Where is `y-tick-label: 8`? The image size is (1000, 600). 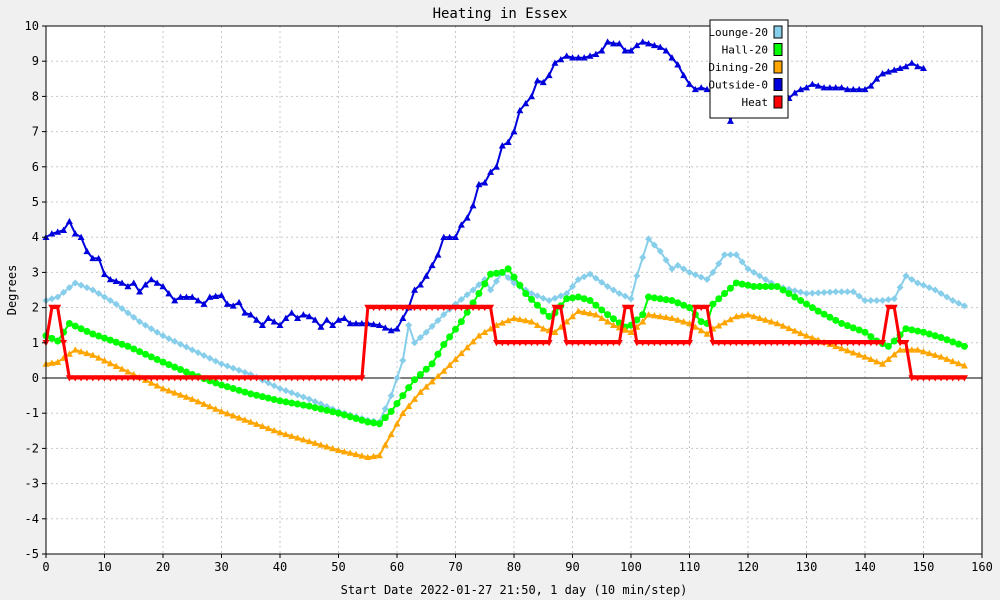 y-tick-label: 8 is located at coordinates (35, 96).